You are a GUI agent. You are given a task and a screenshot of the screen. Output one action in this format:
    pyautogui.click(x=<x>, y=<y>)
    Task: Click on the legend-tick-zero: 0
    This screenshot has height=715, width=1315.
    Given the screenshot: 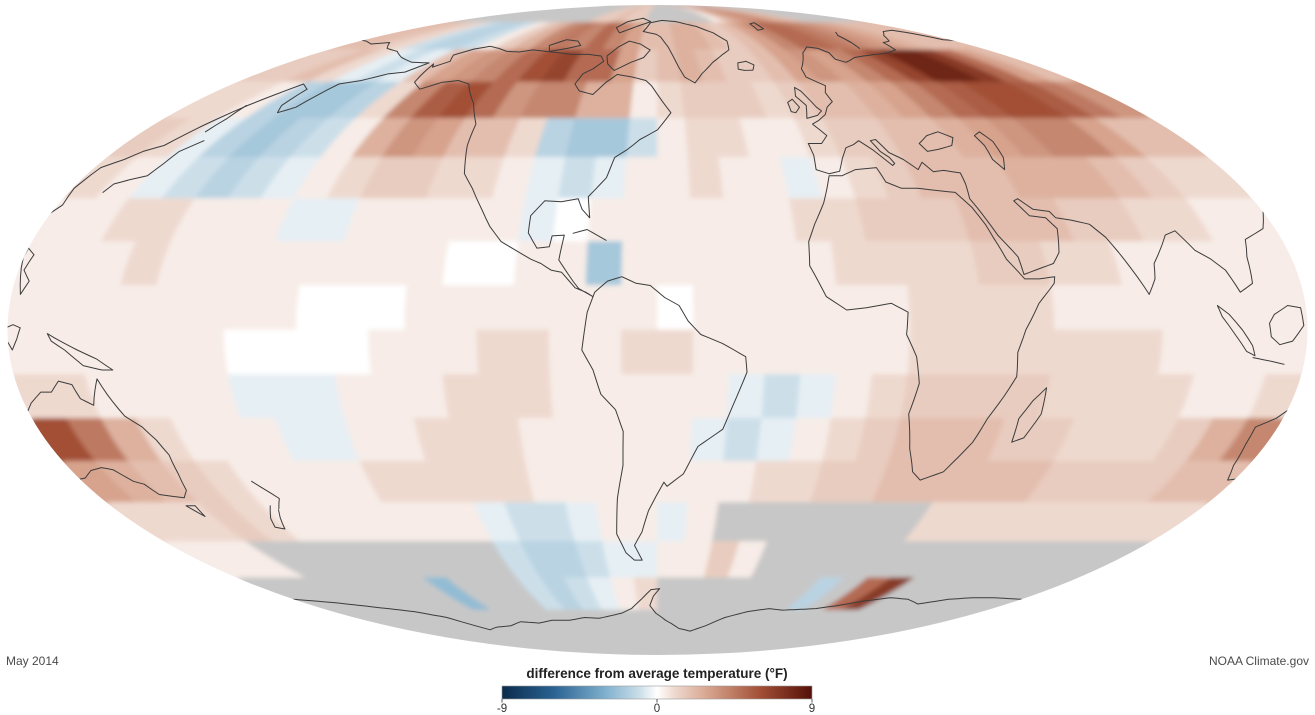 What is the action you would take?
    pyautogui.click(x=657, y=709)
    